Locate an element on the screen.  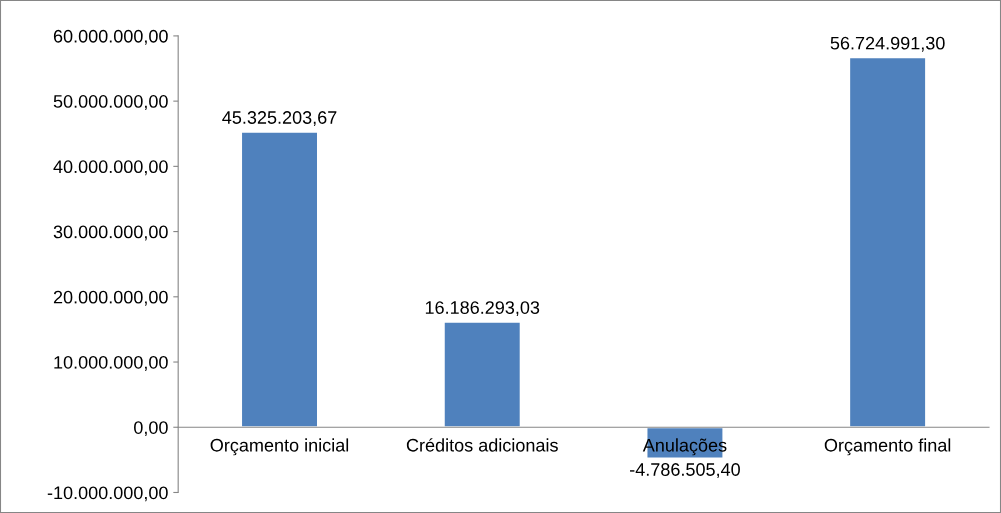
y-tick-label: 40.000.000,00 is located at coordinates (110, 168).